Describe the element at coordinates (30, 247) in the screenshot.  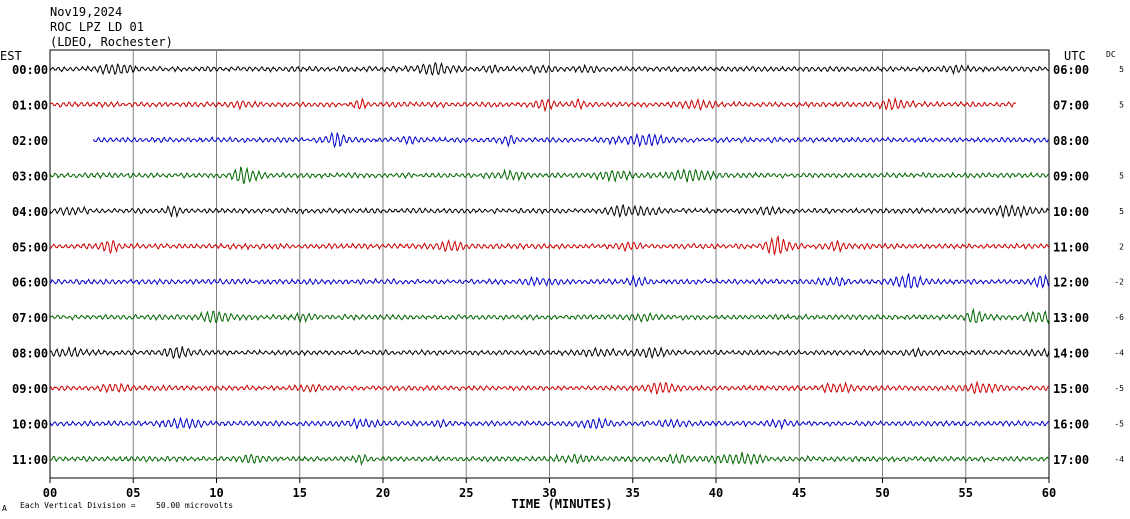
I see `est-hour-label: 05:00` at that location.